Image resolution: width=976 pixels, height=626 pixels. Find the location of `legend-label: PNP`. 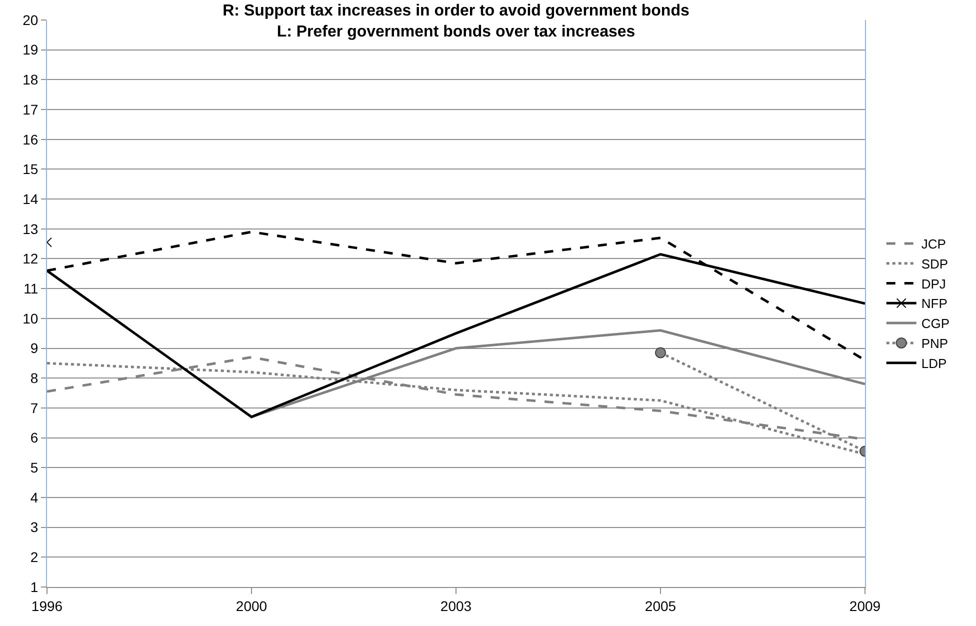

legend-label: PNP is located at coordinates (934, 344).